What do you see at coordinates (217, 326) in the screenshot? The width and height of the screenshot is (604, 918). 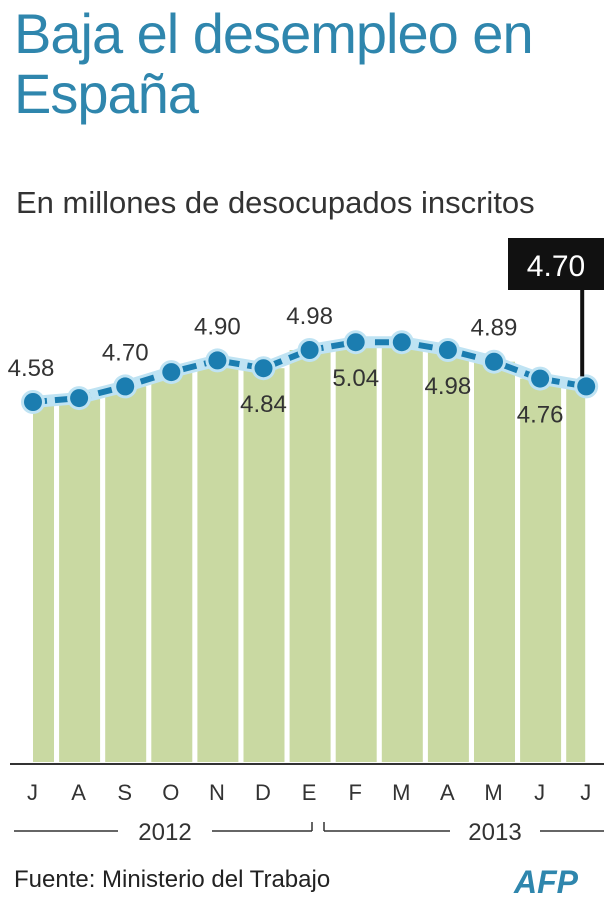 I see `data-label: 4.90` at bounding box center [217, 326].